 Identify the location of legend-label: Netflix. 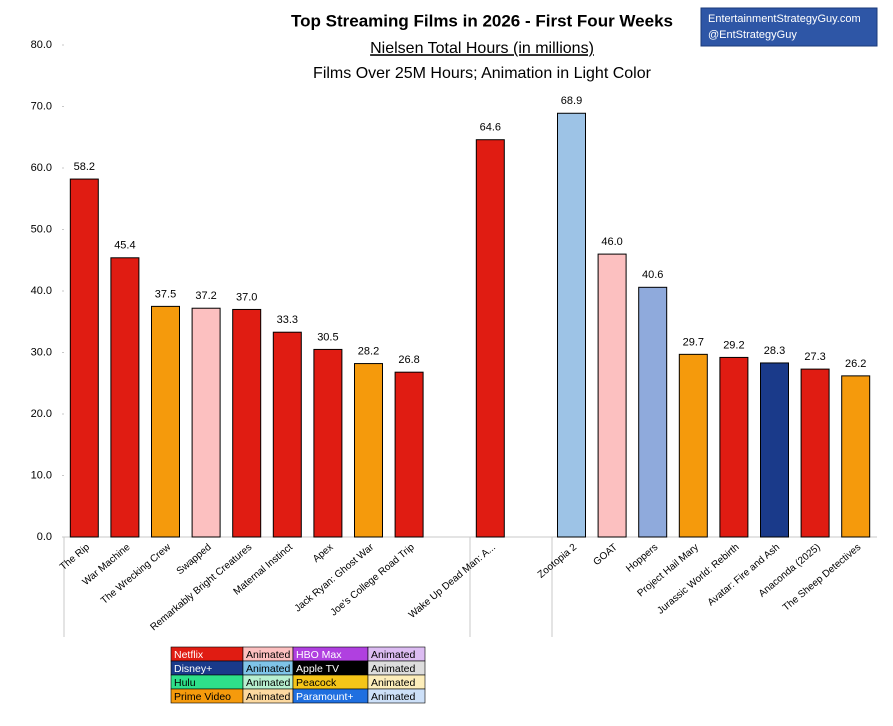
(189, 655).